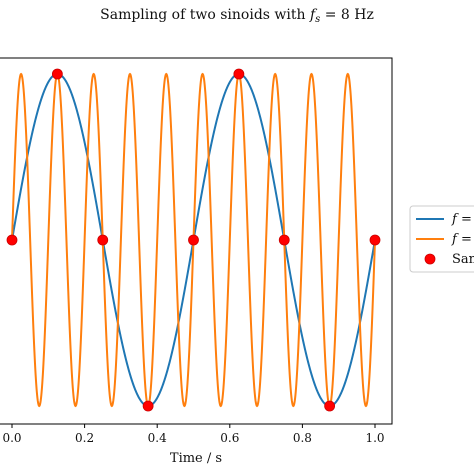 This screenshot has height=474, width=474. What do you see at coordinates (157, 438) in the screenshot?
I see `x-tick-label: 0.4` at bounding box center [157, 438].